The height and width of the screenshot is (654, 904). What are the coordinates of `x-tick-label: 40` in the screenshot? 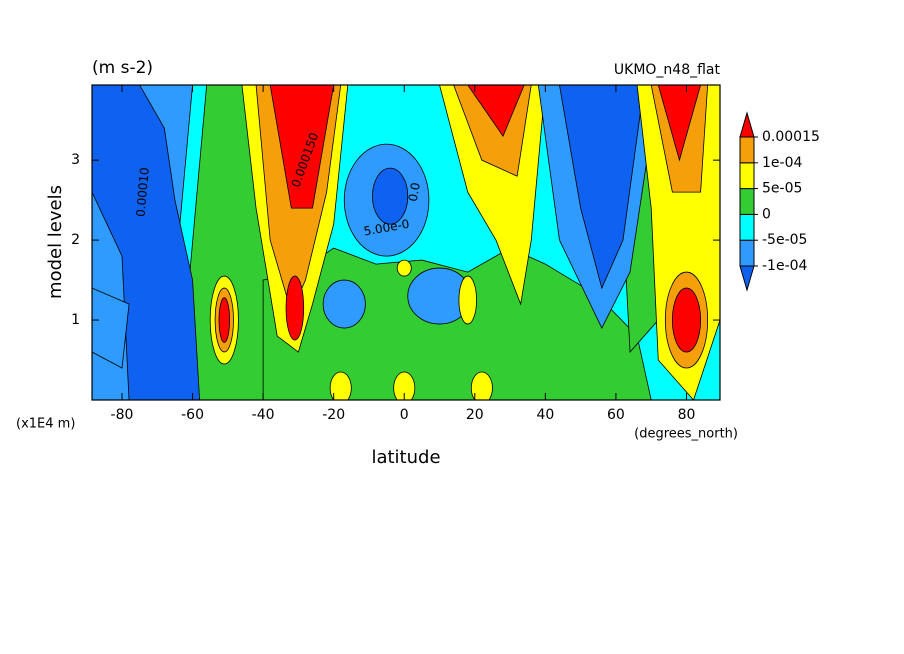 It's located at (545, 415).